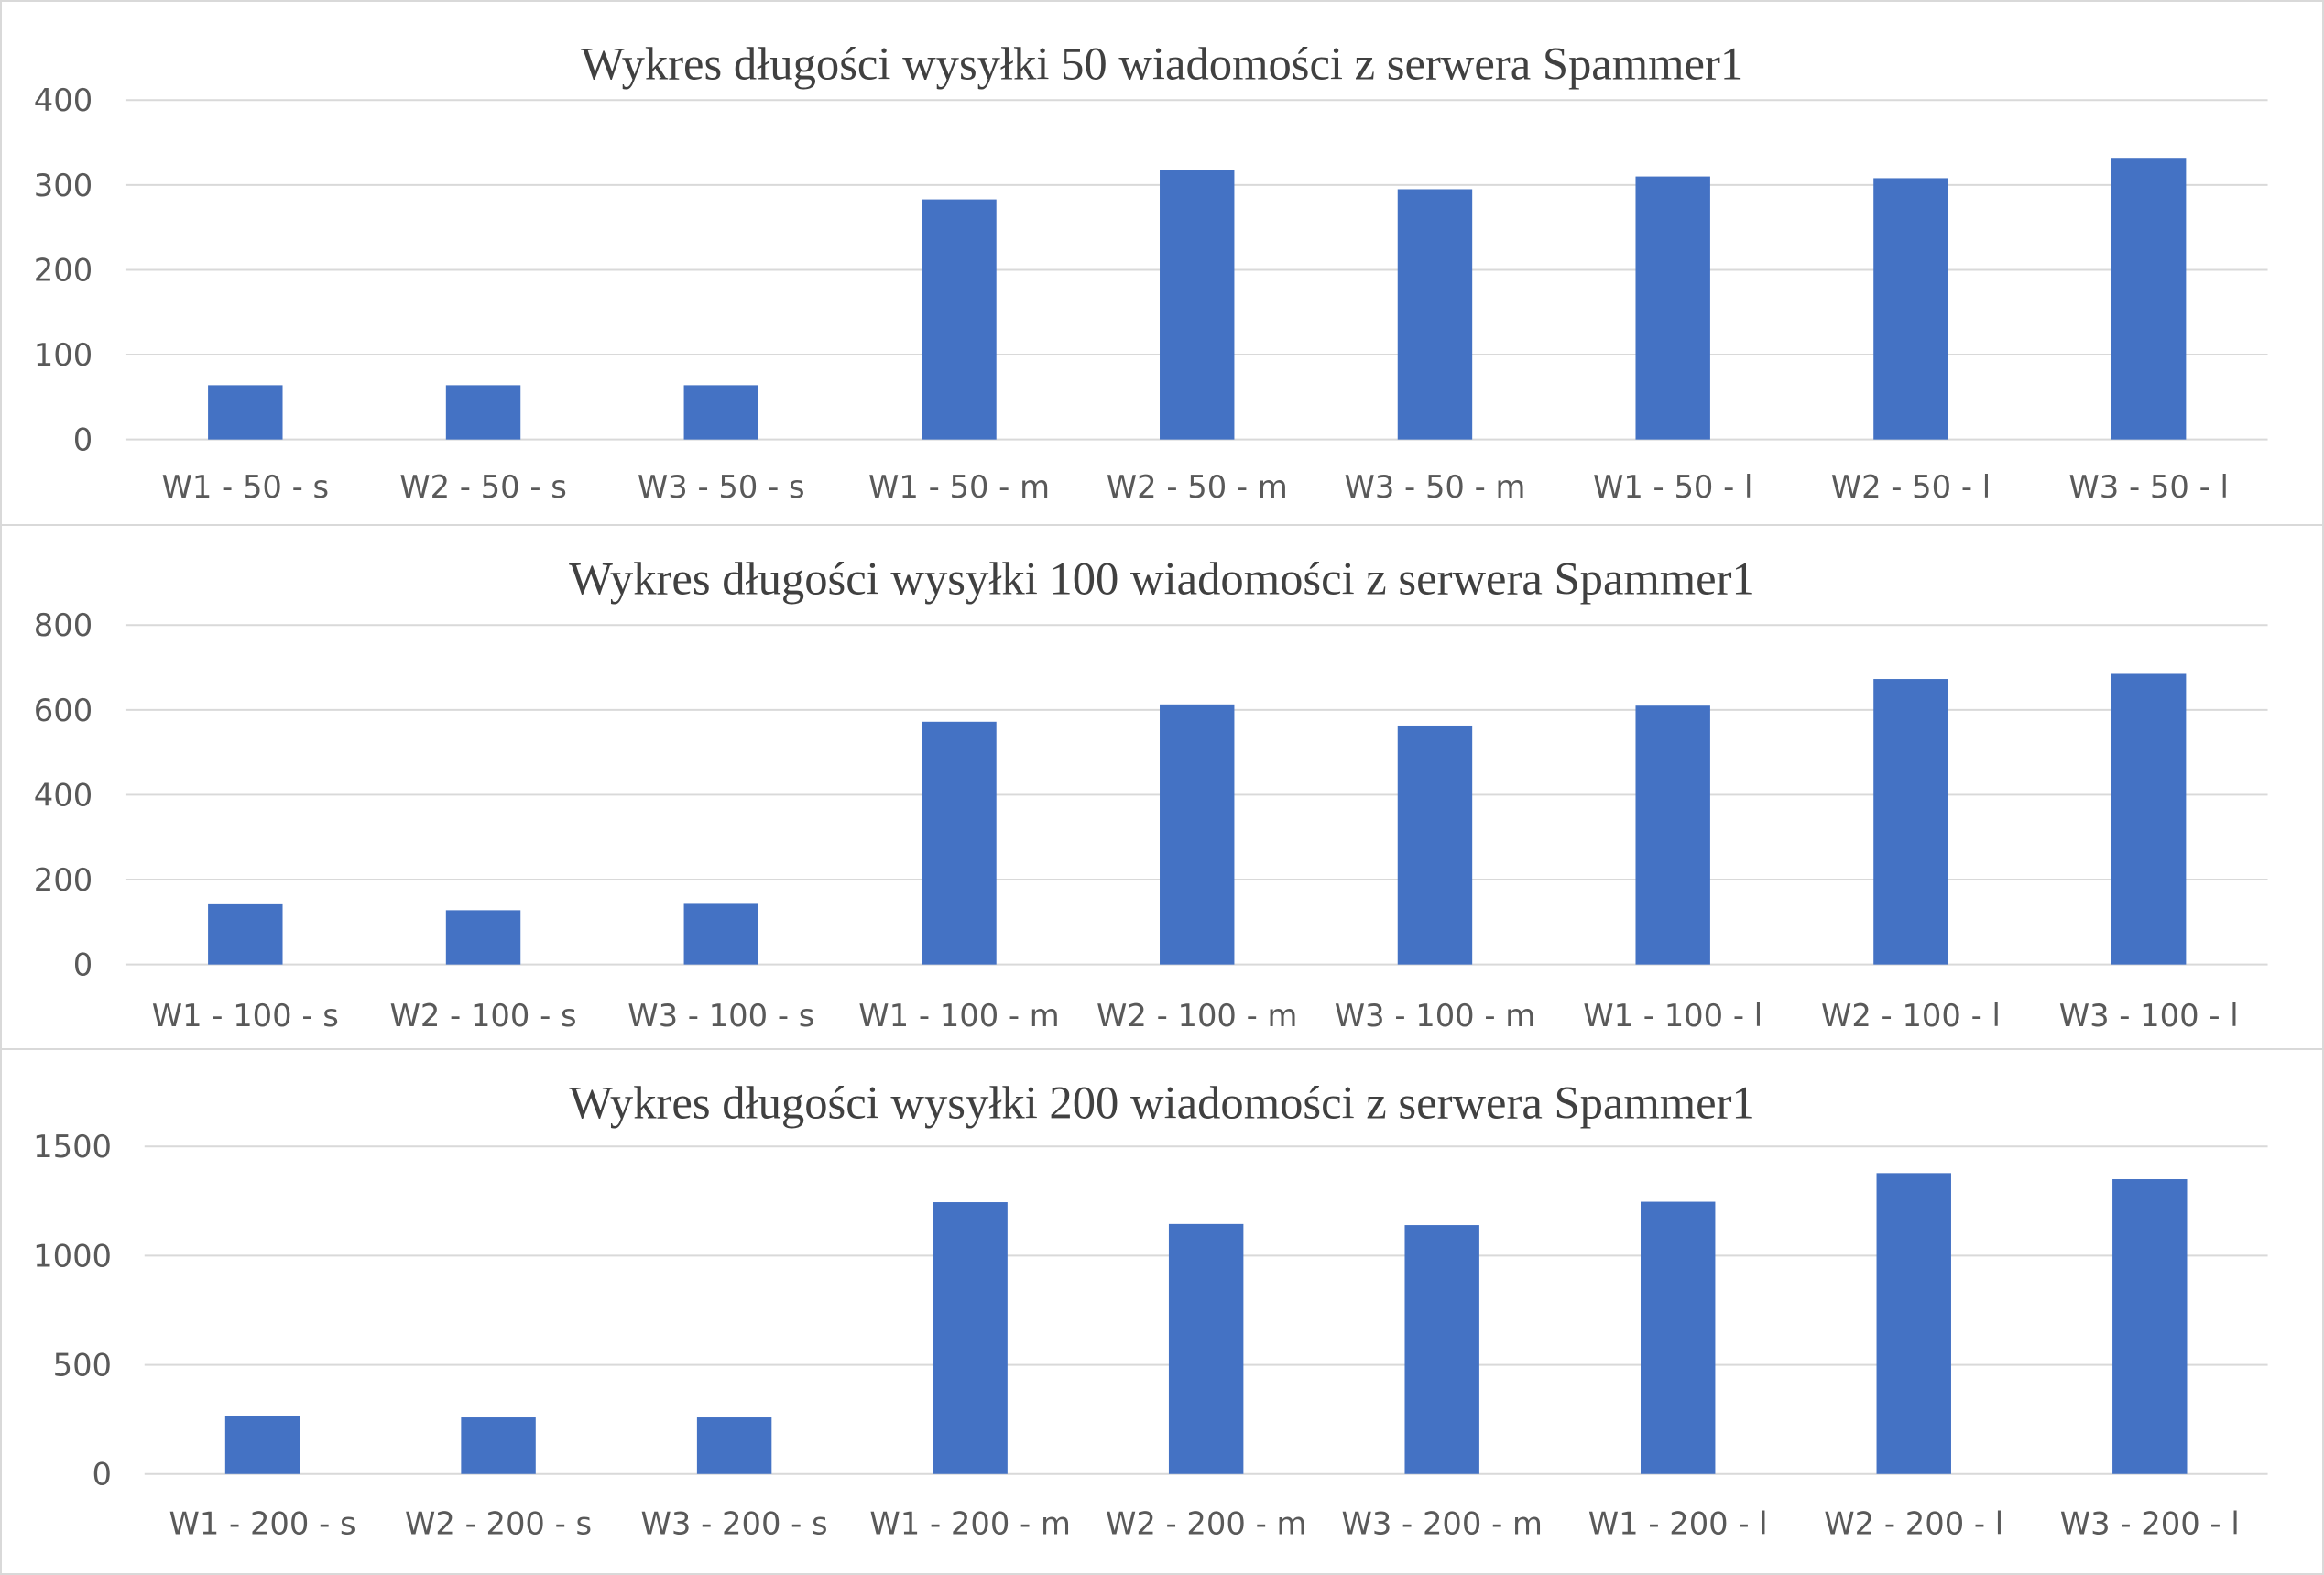 The width and height of the screenshot is (2324, 1575). What do you see at coordinates (959, 487) in the screenshot?
I see `x-tick-label: W1 - 50 - m` at bounding box center [959, 487].